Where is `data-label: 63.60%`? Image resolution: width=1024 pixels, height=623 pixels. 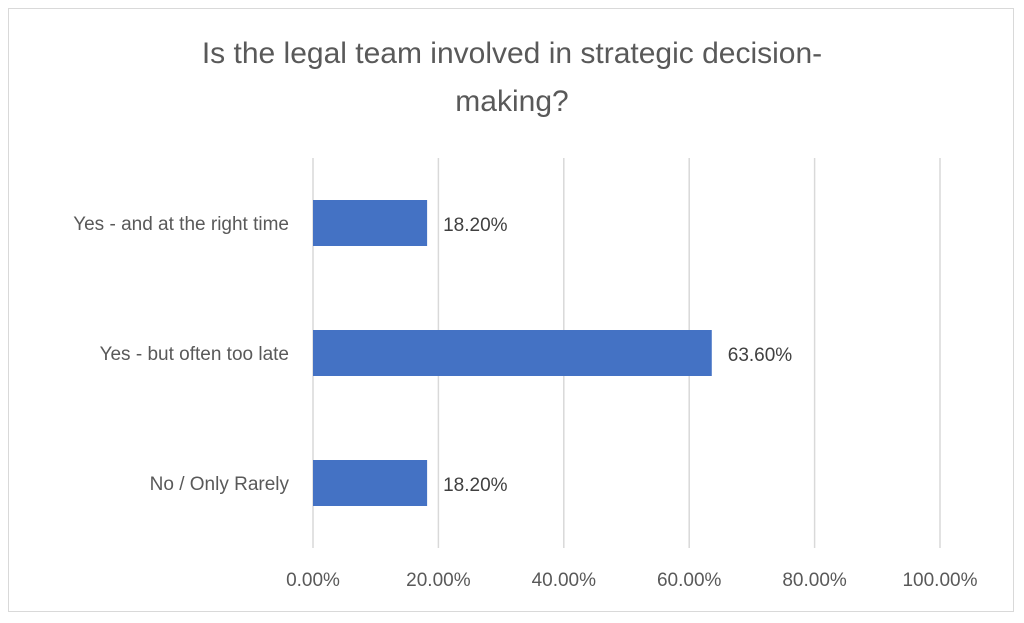
data-label: 63.60% is located at coordinates (760, 355).